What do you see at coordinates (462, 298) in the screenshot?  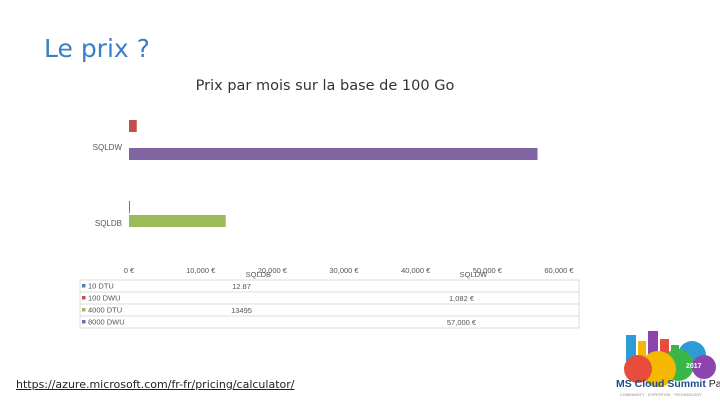 I see `table-cell: 1,082 €` at bounding box center [462, 298].